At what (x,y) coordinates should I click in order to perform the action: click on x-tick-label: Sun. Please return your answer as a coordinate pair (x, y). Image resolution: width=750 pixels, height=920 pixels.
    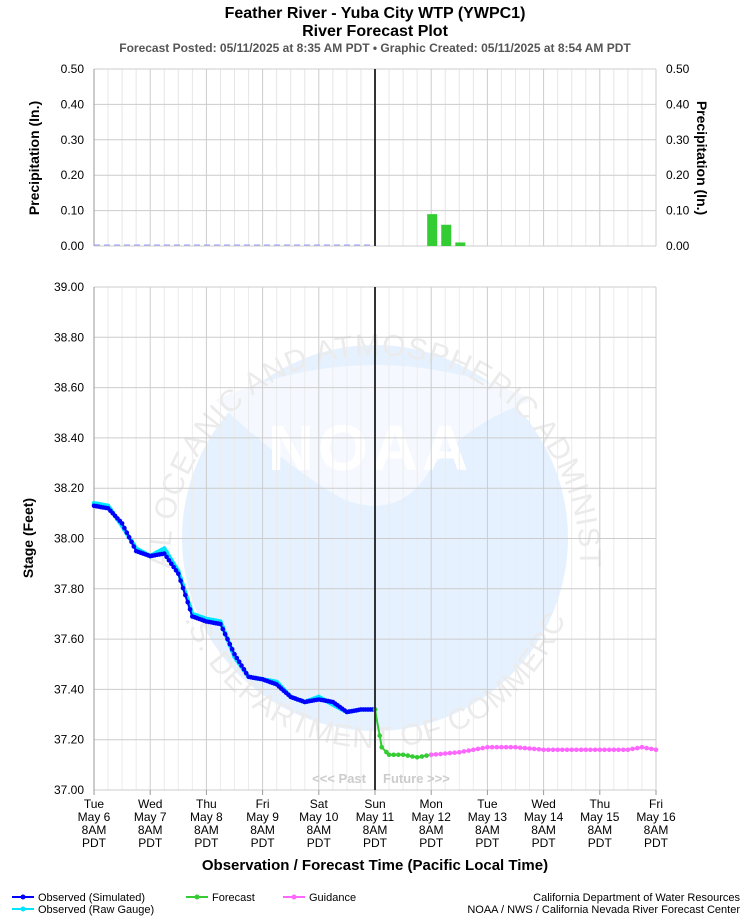
    Looking at the image, I should click on (374, 804).